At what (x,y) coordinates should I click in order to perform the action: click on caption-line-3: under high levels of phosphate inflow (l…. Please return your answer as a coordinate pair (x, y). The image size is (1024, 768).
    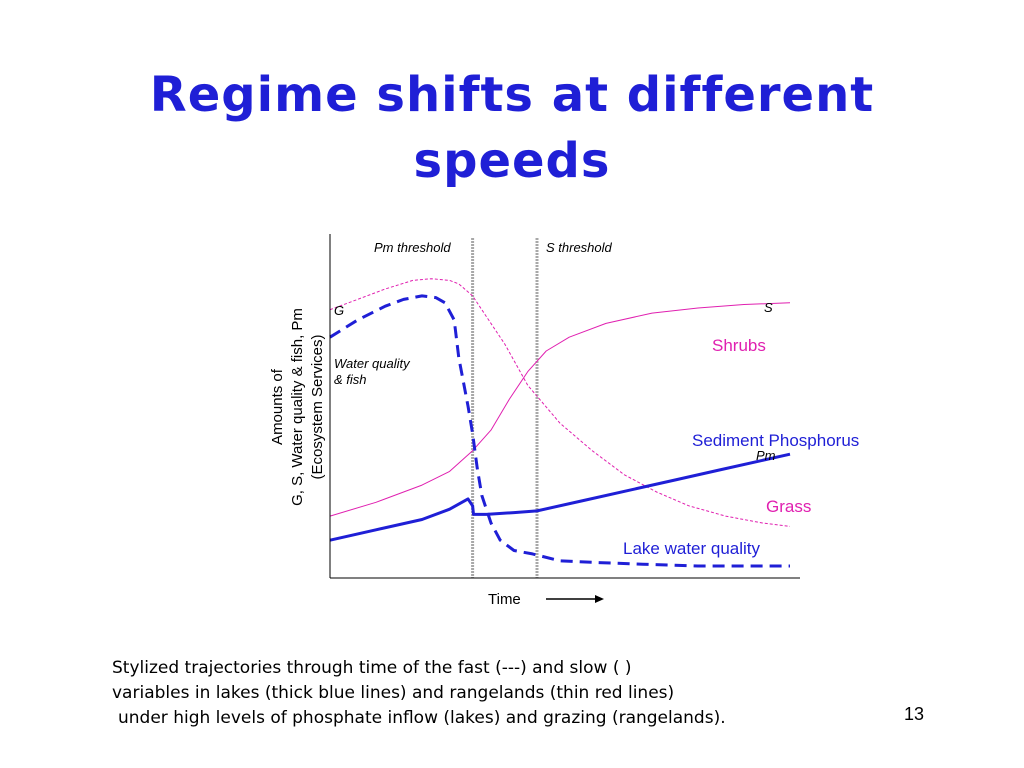
    Looking at the image, I should click on (422, 718).